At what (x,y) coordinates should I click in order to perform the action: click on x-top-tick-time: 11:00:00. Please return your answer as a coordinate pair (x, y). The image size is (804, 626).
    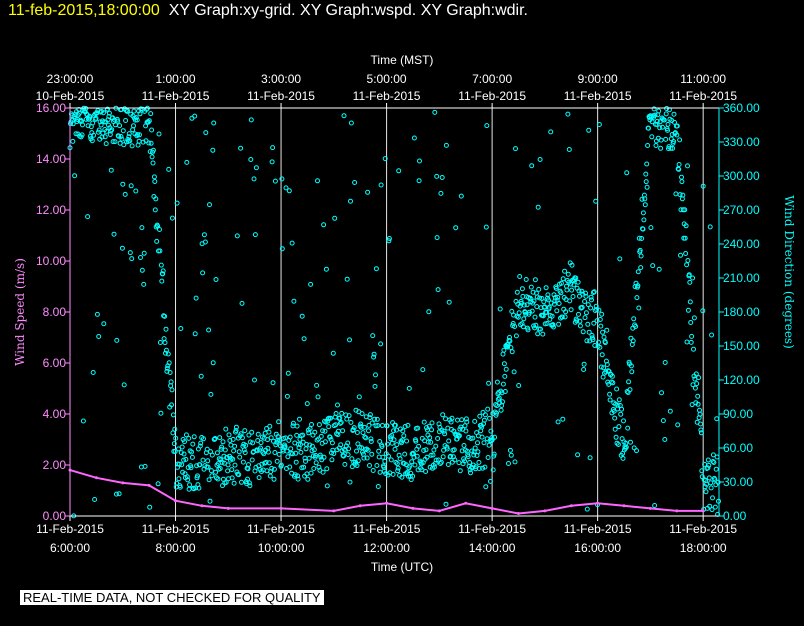
    Looking at the image, I should click on (703, 79).